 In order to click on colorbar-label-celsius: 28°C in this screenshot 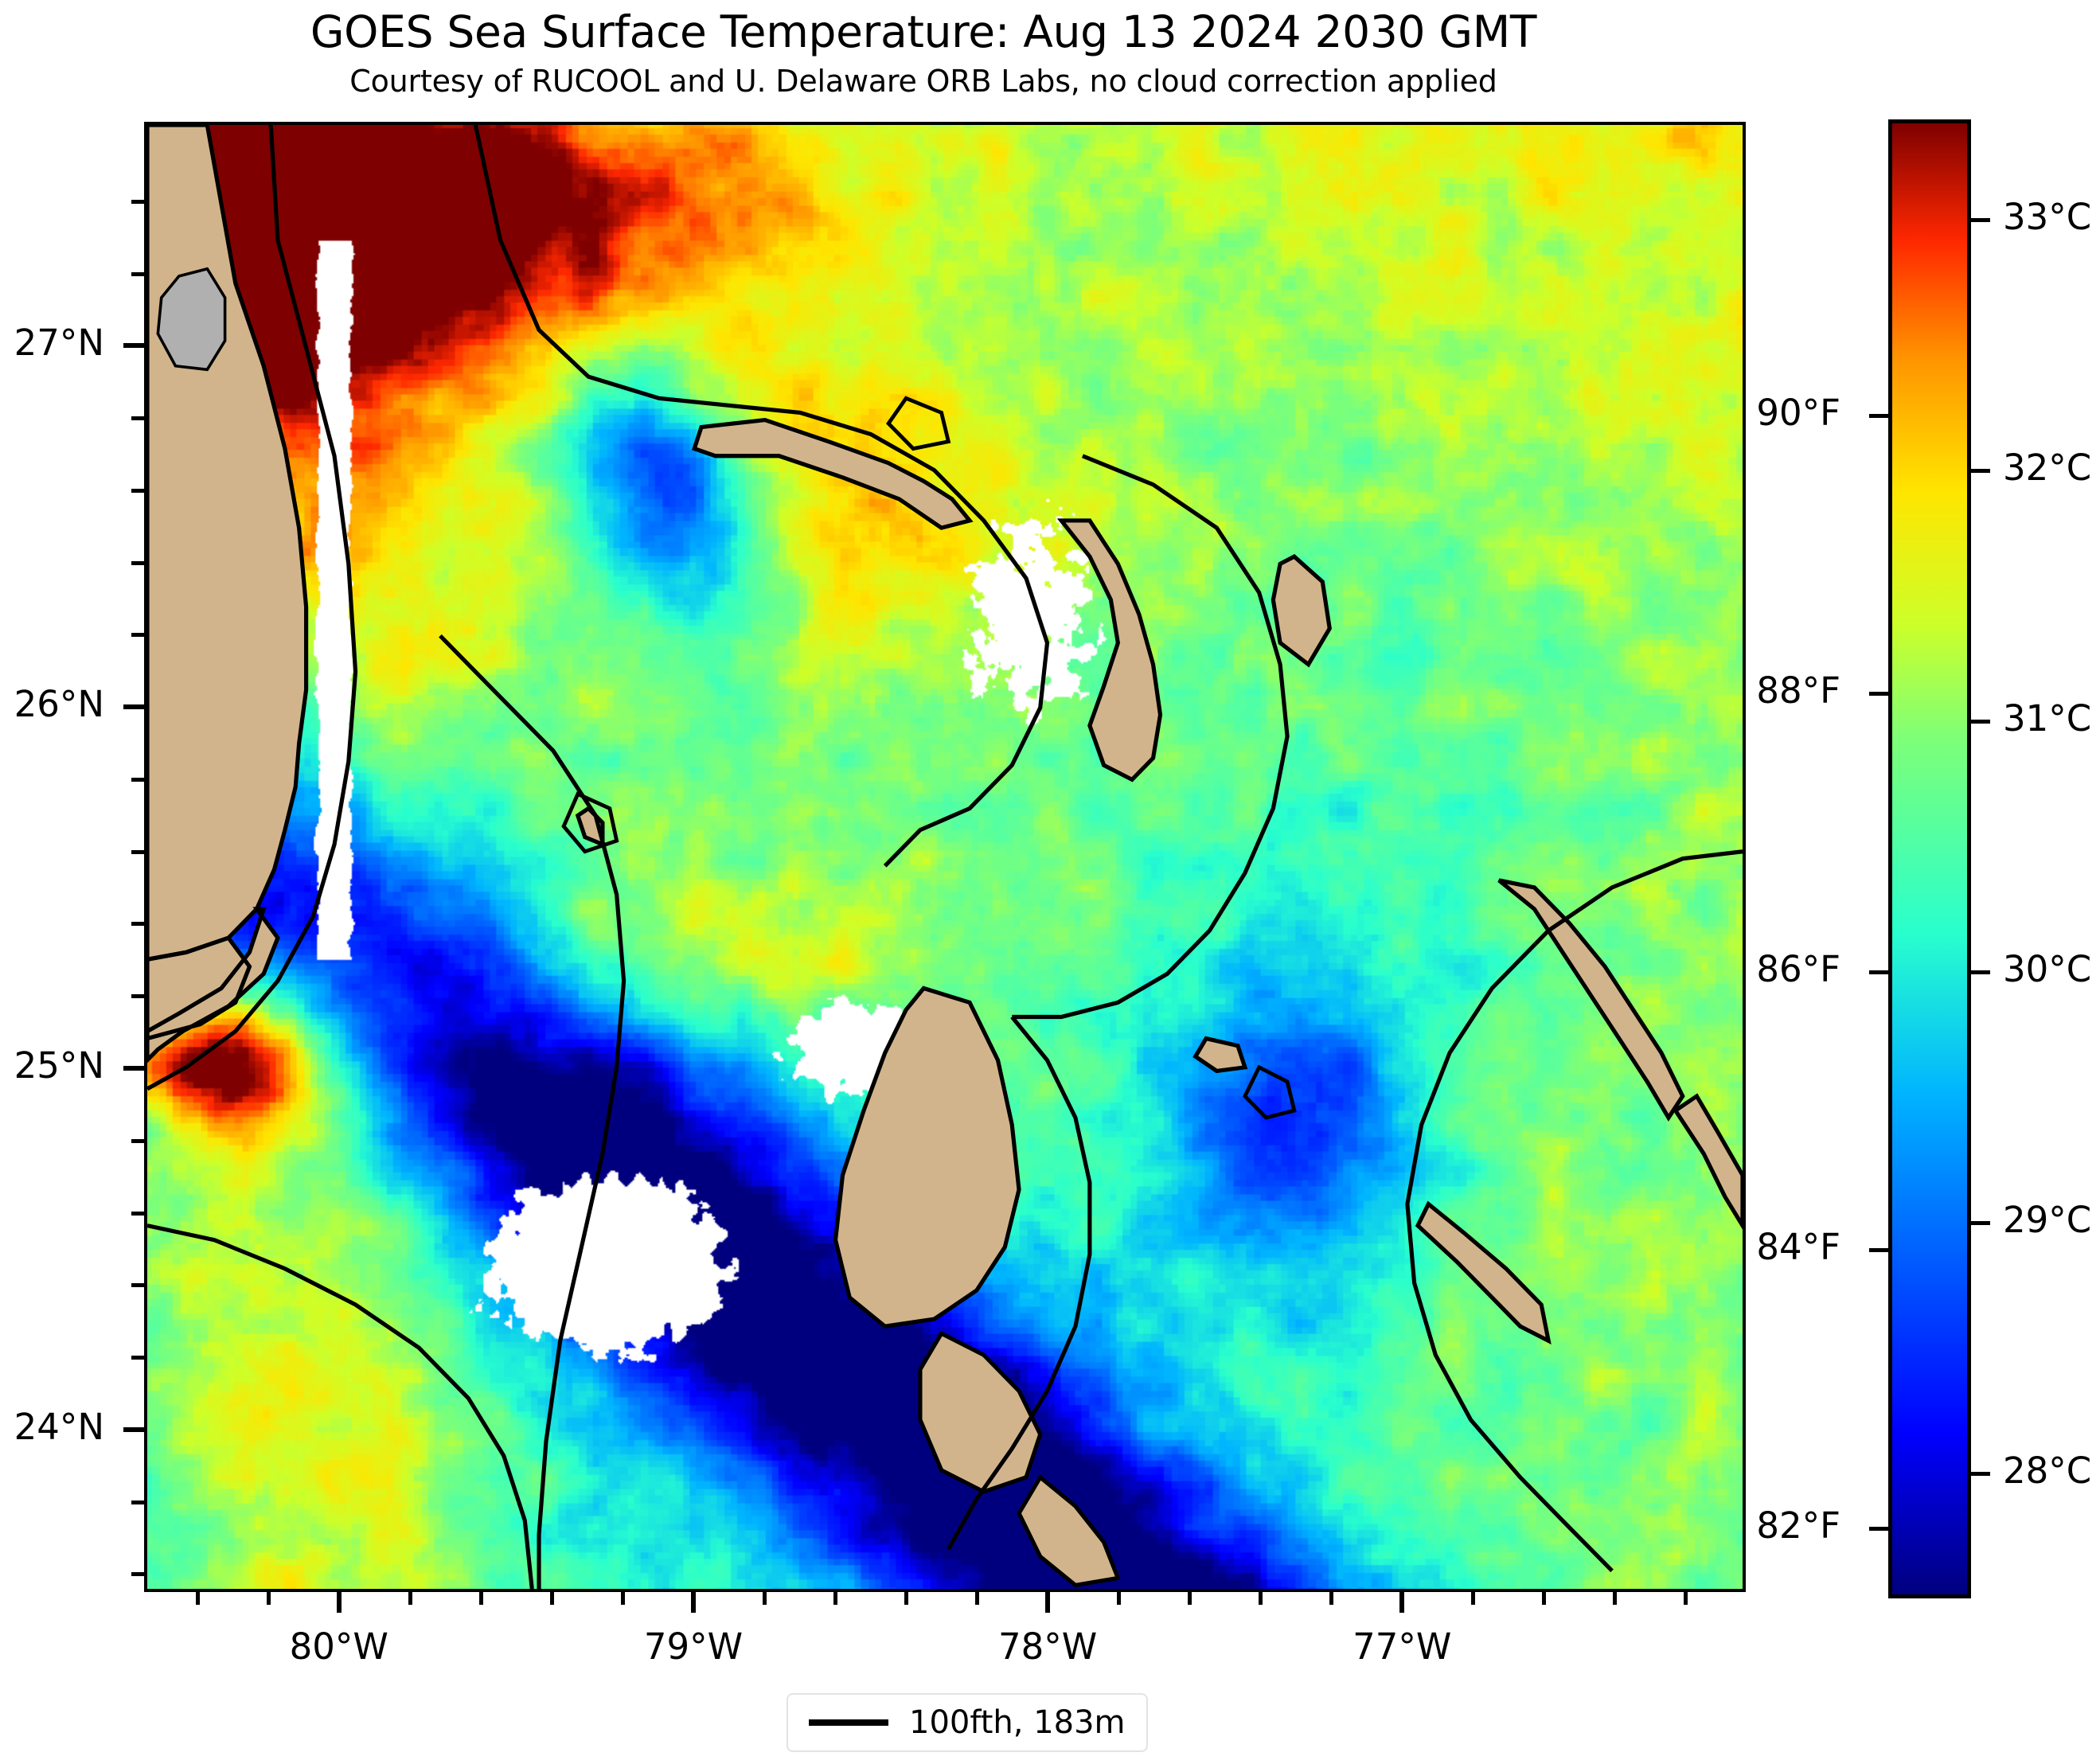, I will do `click(2047, 1471)`.